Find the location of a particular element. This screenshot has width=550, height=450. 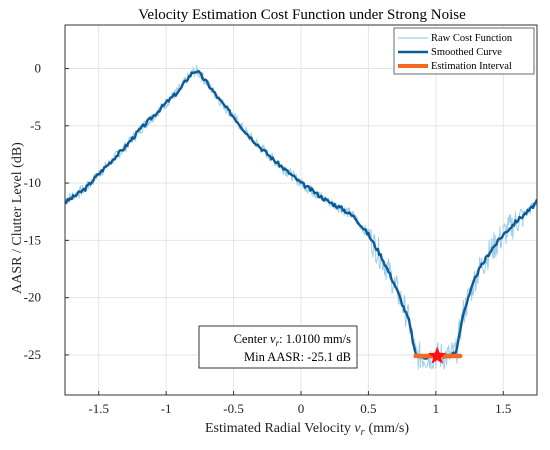

x-axis-label: Estimated Radial Velocity vr (mm/s) is located at coordinates (307, 429).